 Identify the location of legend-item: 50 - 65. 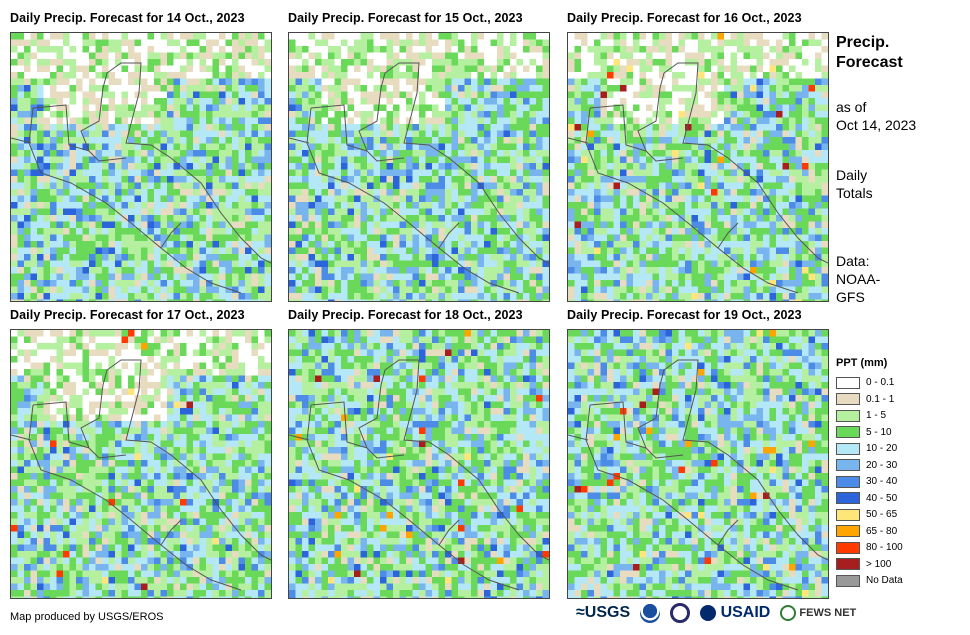
(869, 514).